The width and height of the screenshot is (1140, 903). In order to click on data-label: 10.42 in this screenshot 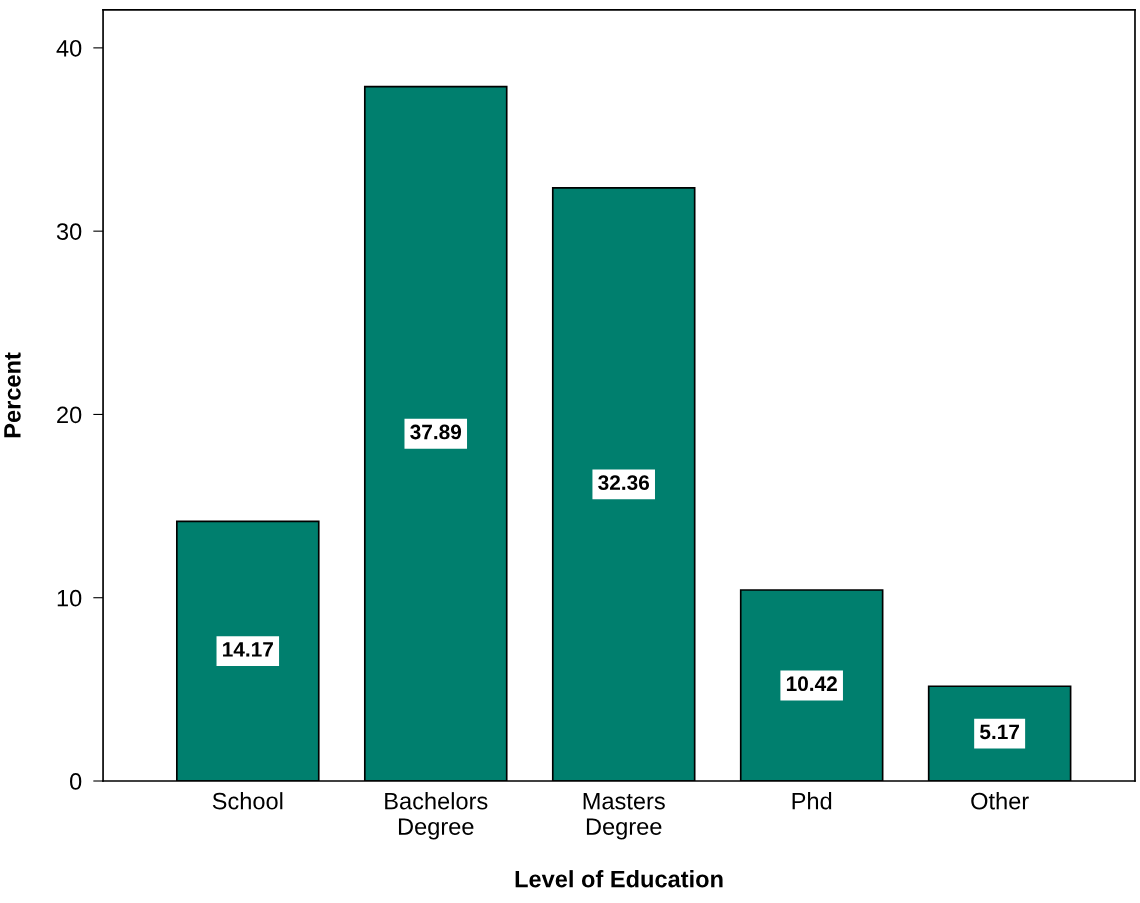, I will do `click(811, 684)`.